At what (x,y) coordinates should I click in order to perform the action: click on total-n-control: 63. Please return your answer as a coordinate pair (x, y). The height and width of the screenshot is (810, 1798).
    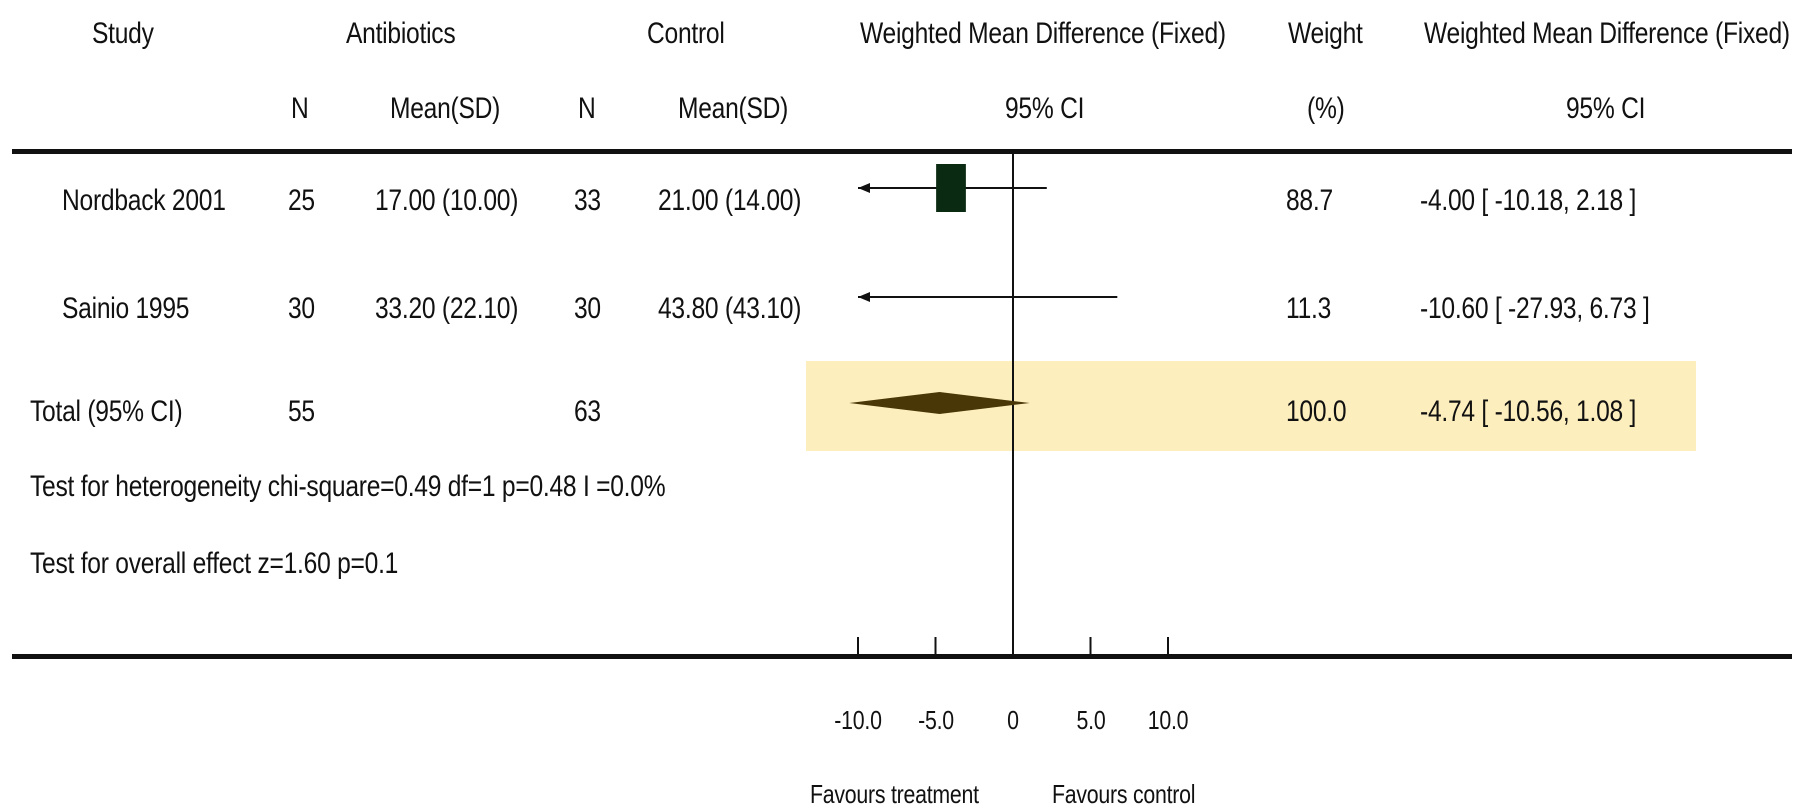
    Looking at the image, I should click on (587, 411).